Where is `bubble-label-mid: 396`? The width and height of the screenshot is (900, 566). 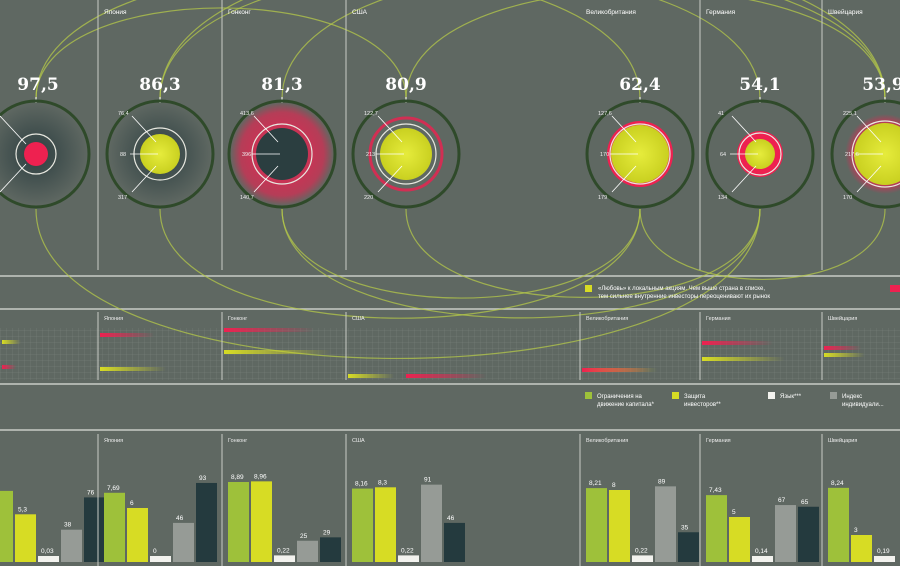
bubble-label-mid: 396 is located at coordinates (246, 155).